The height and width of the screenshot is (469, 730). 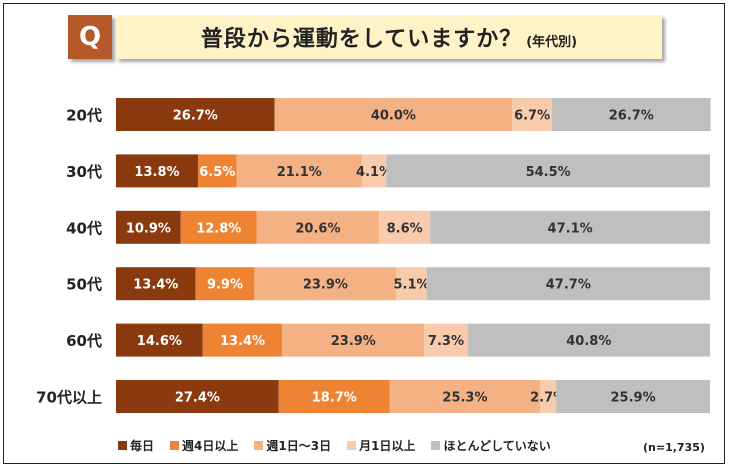 I want to click on legend-item: 週4日以上, so click(x=204, y=445).